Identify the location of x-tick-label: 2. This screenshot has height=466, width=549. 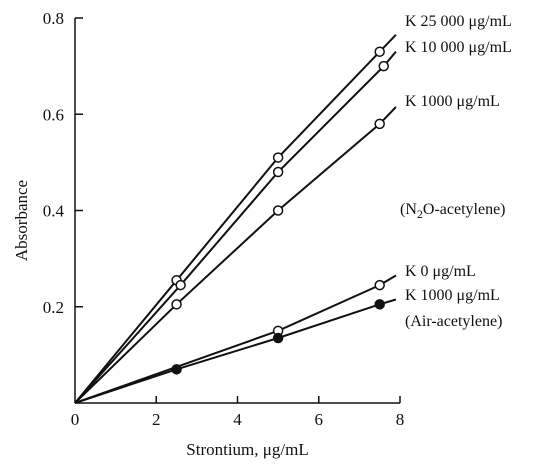
(156, 419).